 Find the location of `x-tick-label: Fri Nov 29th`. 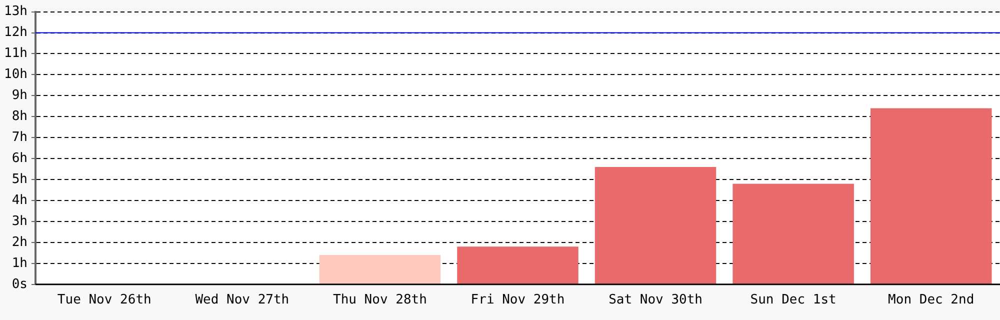

x-tick-label: Fri Nov 29th is located at coordinates (517, 300).